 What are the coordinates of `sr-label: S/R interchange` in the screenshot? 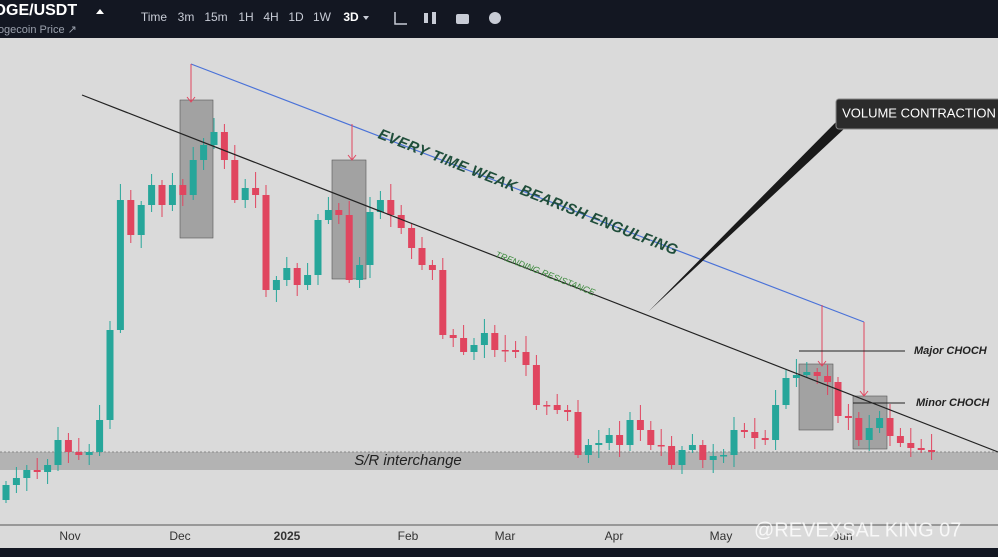 It's located at (408, 460).